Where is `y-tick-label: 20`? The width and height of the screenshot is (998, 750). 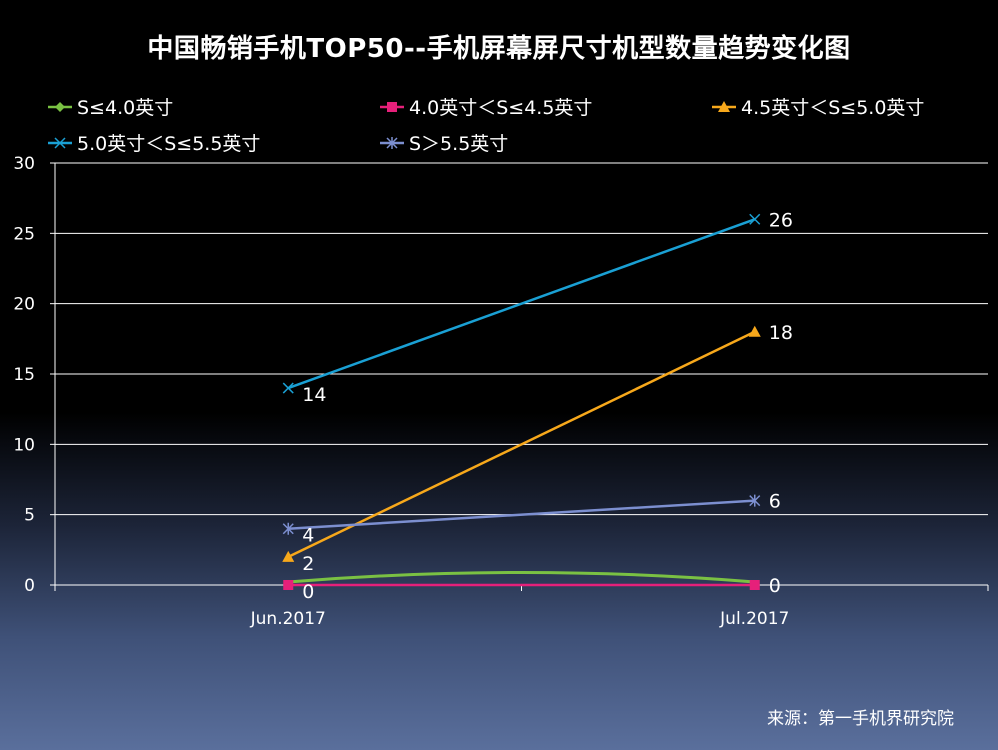
y-tick-label: 20 is located at coordinates (24, 305).